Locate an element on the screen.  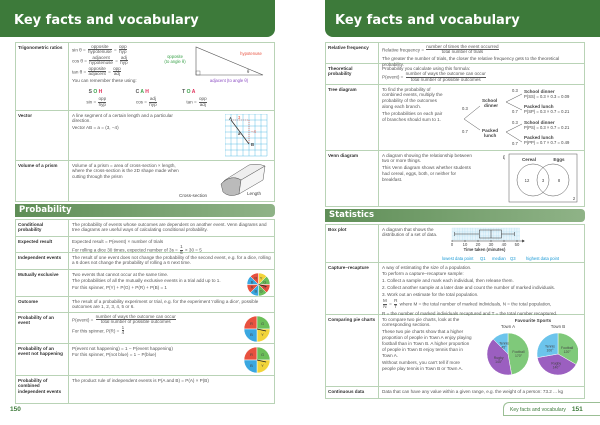
diagram-label: Favourite Sports is located at coordinates (533, 320).